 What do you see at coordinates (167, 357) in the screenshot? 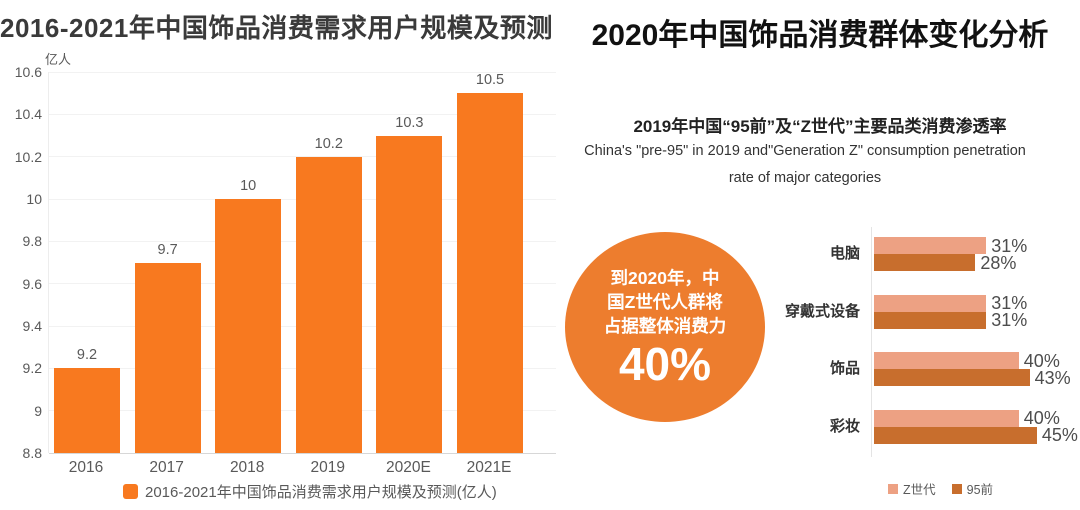
I see `bar-2017` at bounding box center [167, 357].